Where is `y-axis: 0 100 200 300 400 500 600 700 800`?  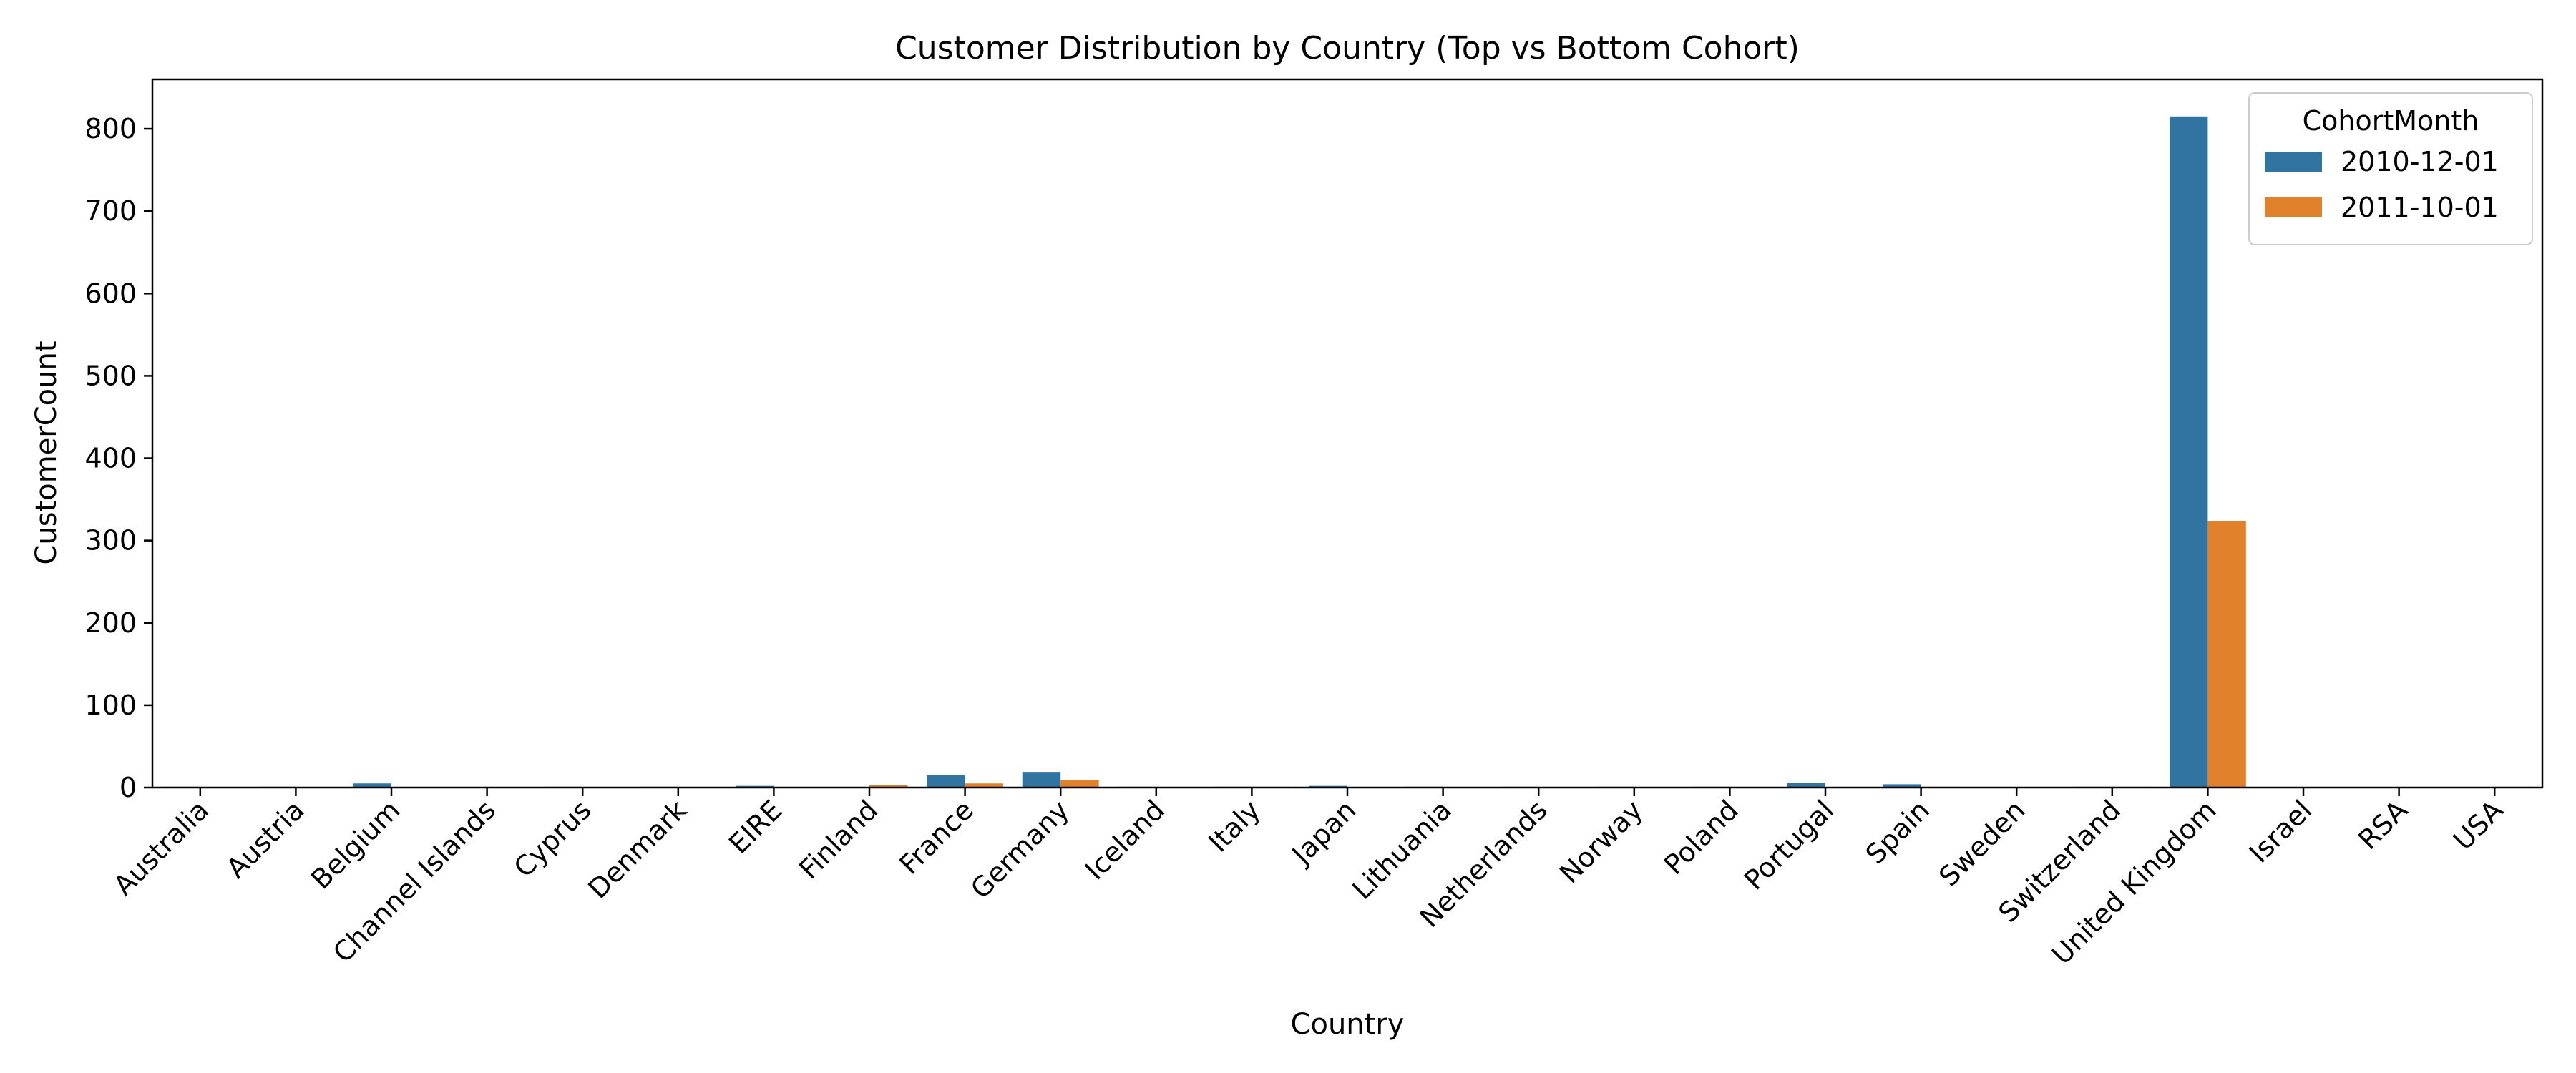 y-axis: 0 100 200 300 400 500 600 700 800 is located at coordinates (118, 458).